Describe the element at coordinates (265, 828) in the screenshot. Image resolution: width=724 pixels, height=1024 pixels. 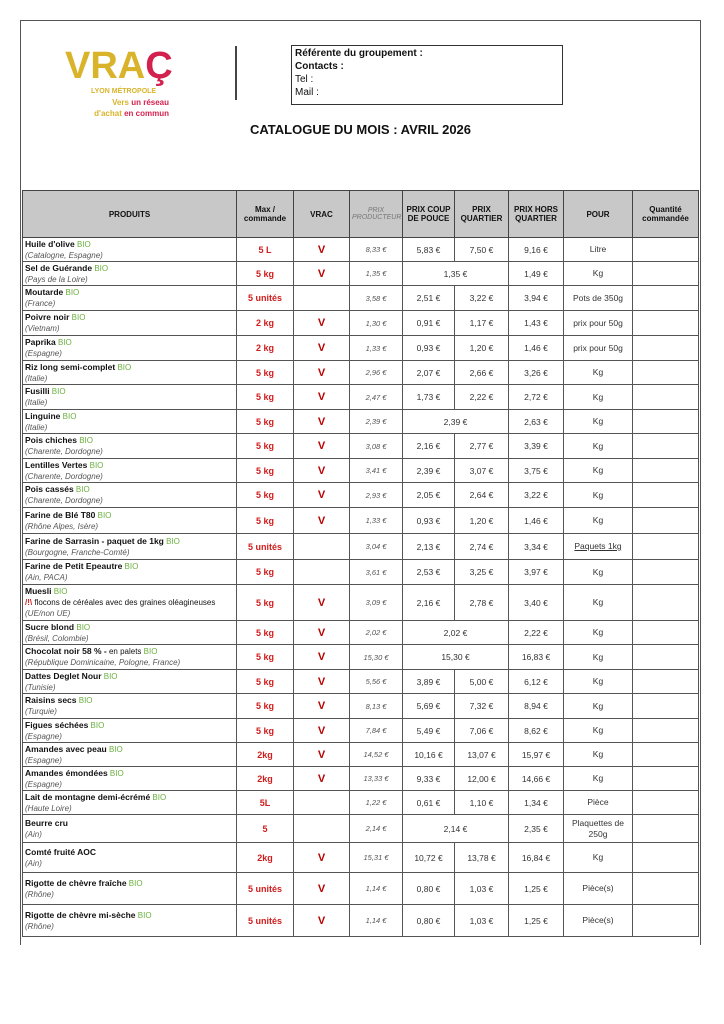
I see `max-commande: 5` at that location.